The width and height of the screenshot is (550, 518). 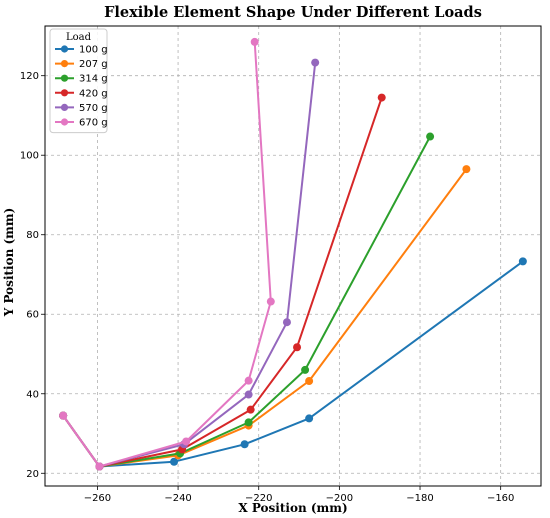 What do you see at coordinates (93, 108) in the screenshot?
I see `legend-label: 570 g` at bounding box center [93, 108].